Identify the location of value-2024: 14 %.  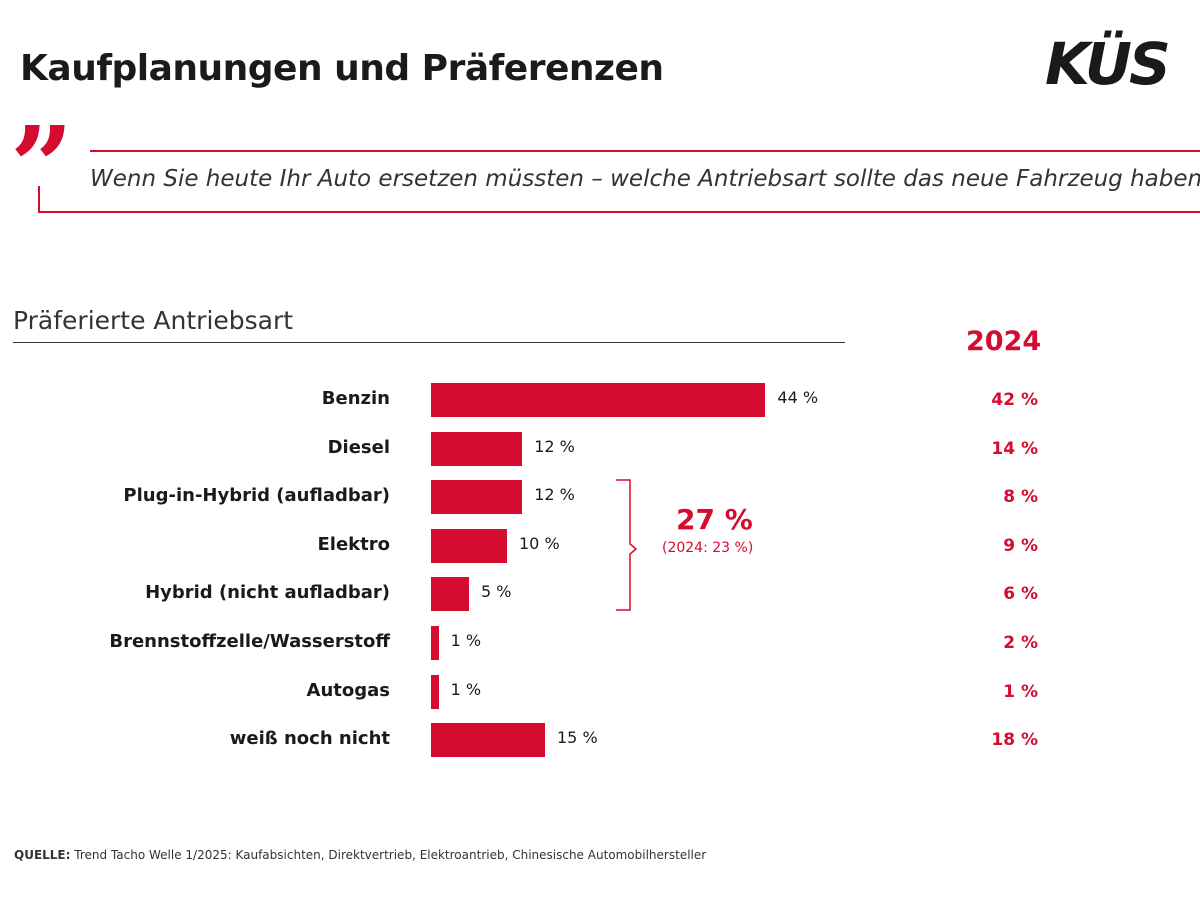
(1014, 448).